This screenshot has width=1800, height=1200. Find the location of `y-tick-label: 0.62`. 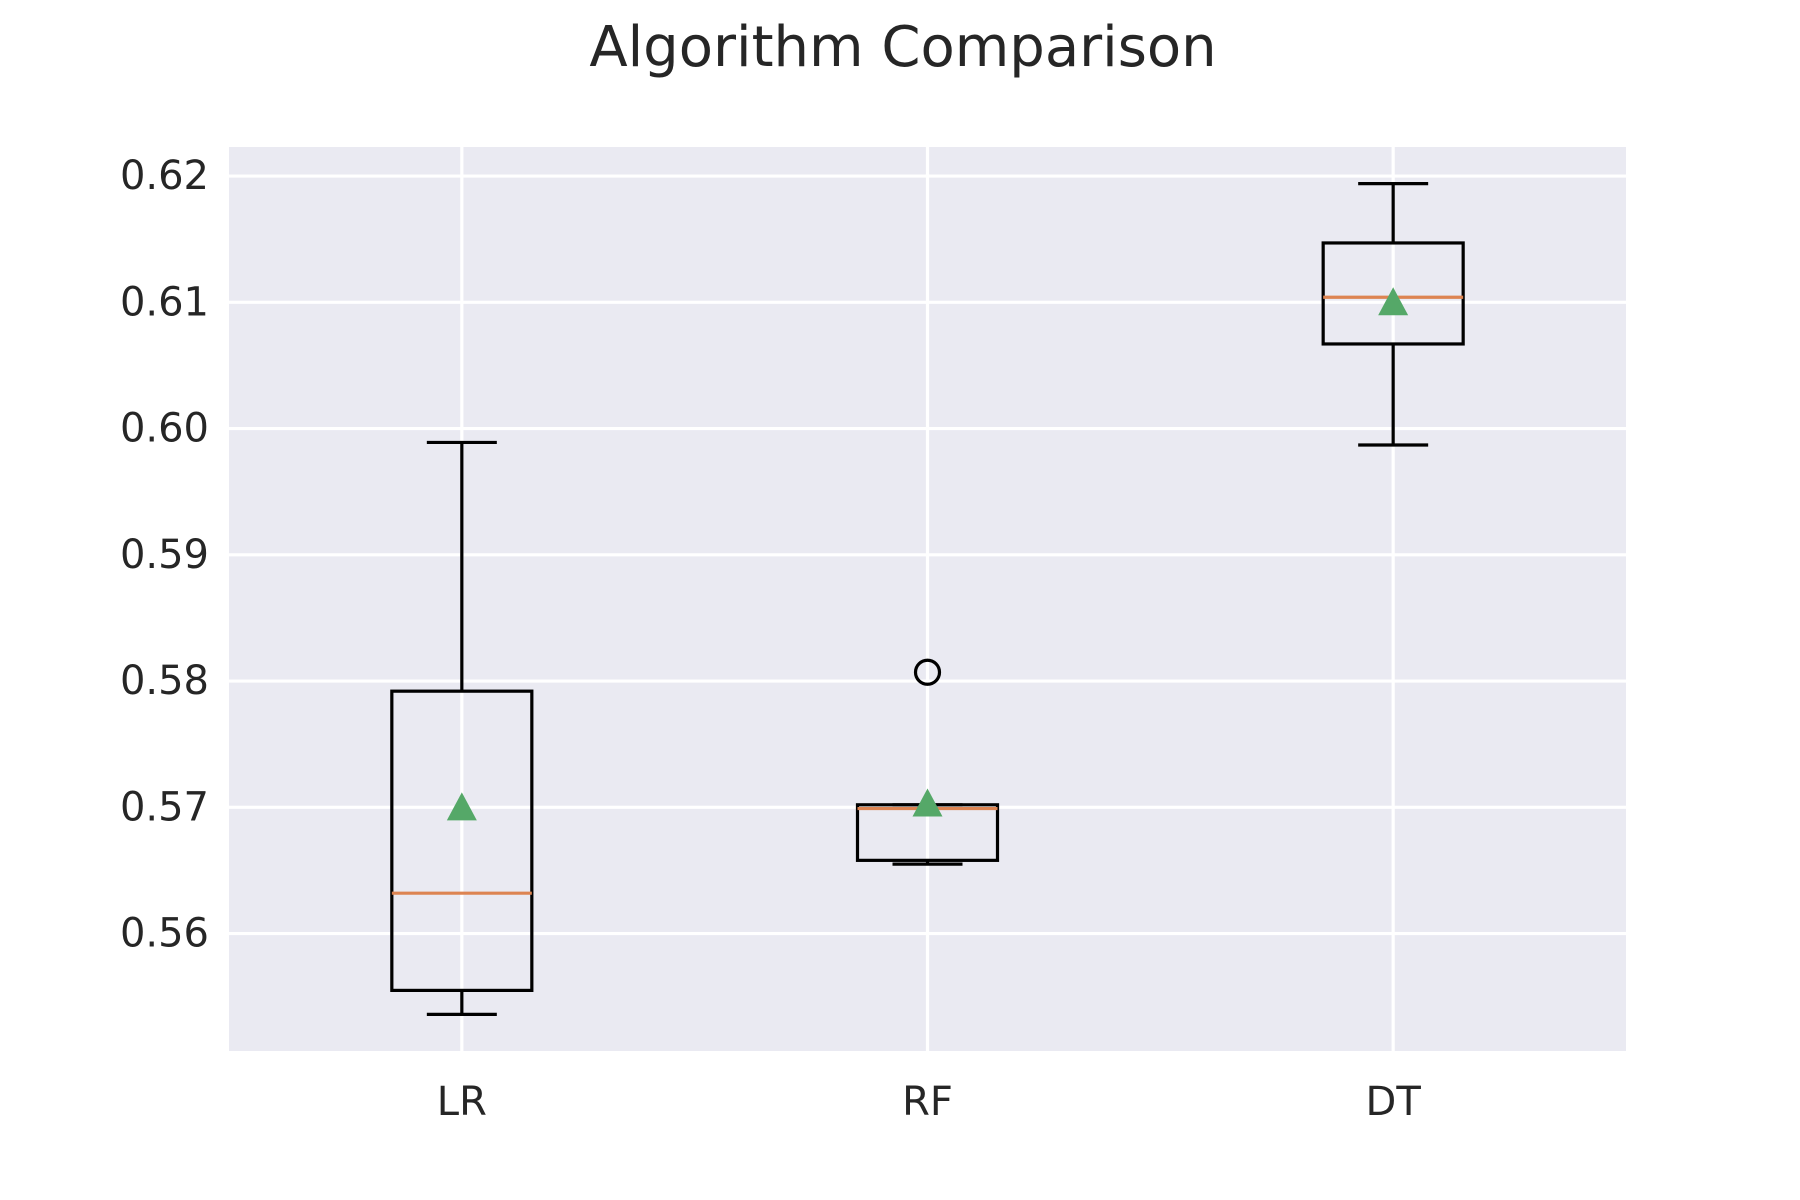

y-tick-label: 0.62 is located at coordinates (164, 176).